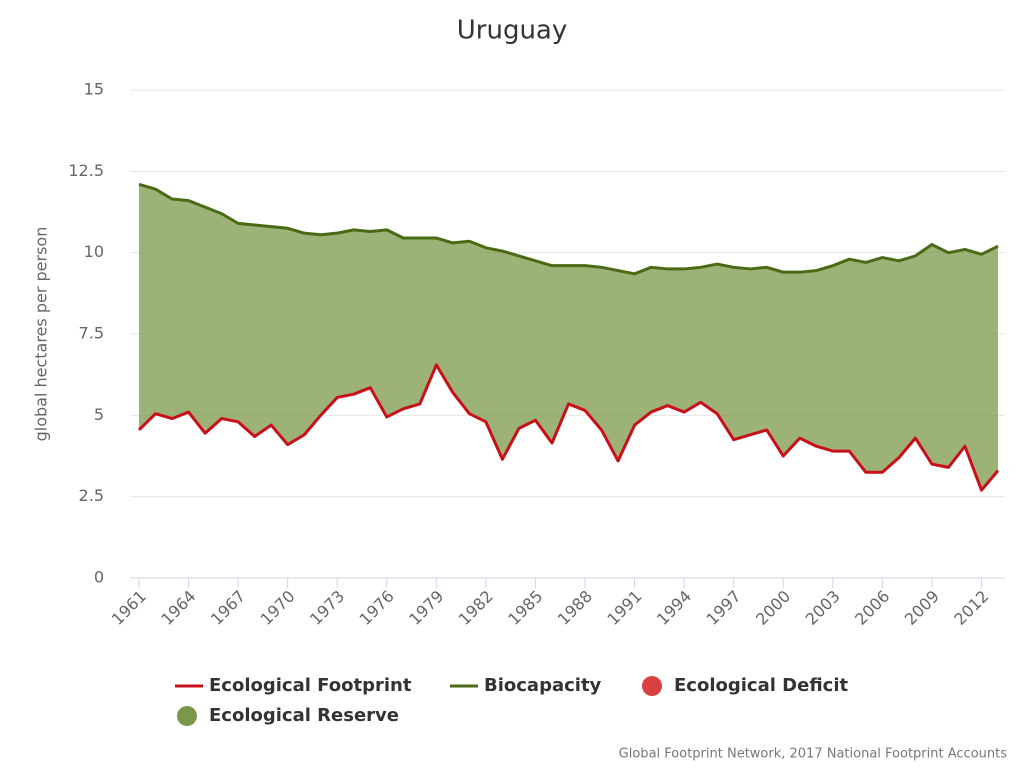 The image size is (1024, 772). Describe the element at coordinates (178, 608) in the screenshot. I see `x-tick-label: 1964` at that location.